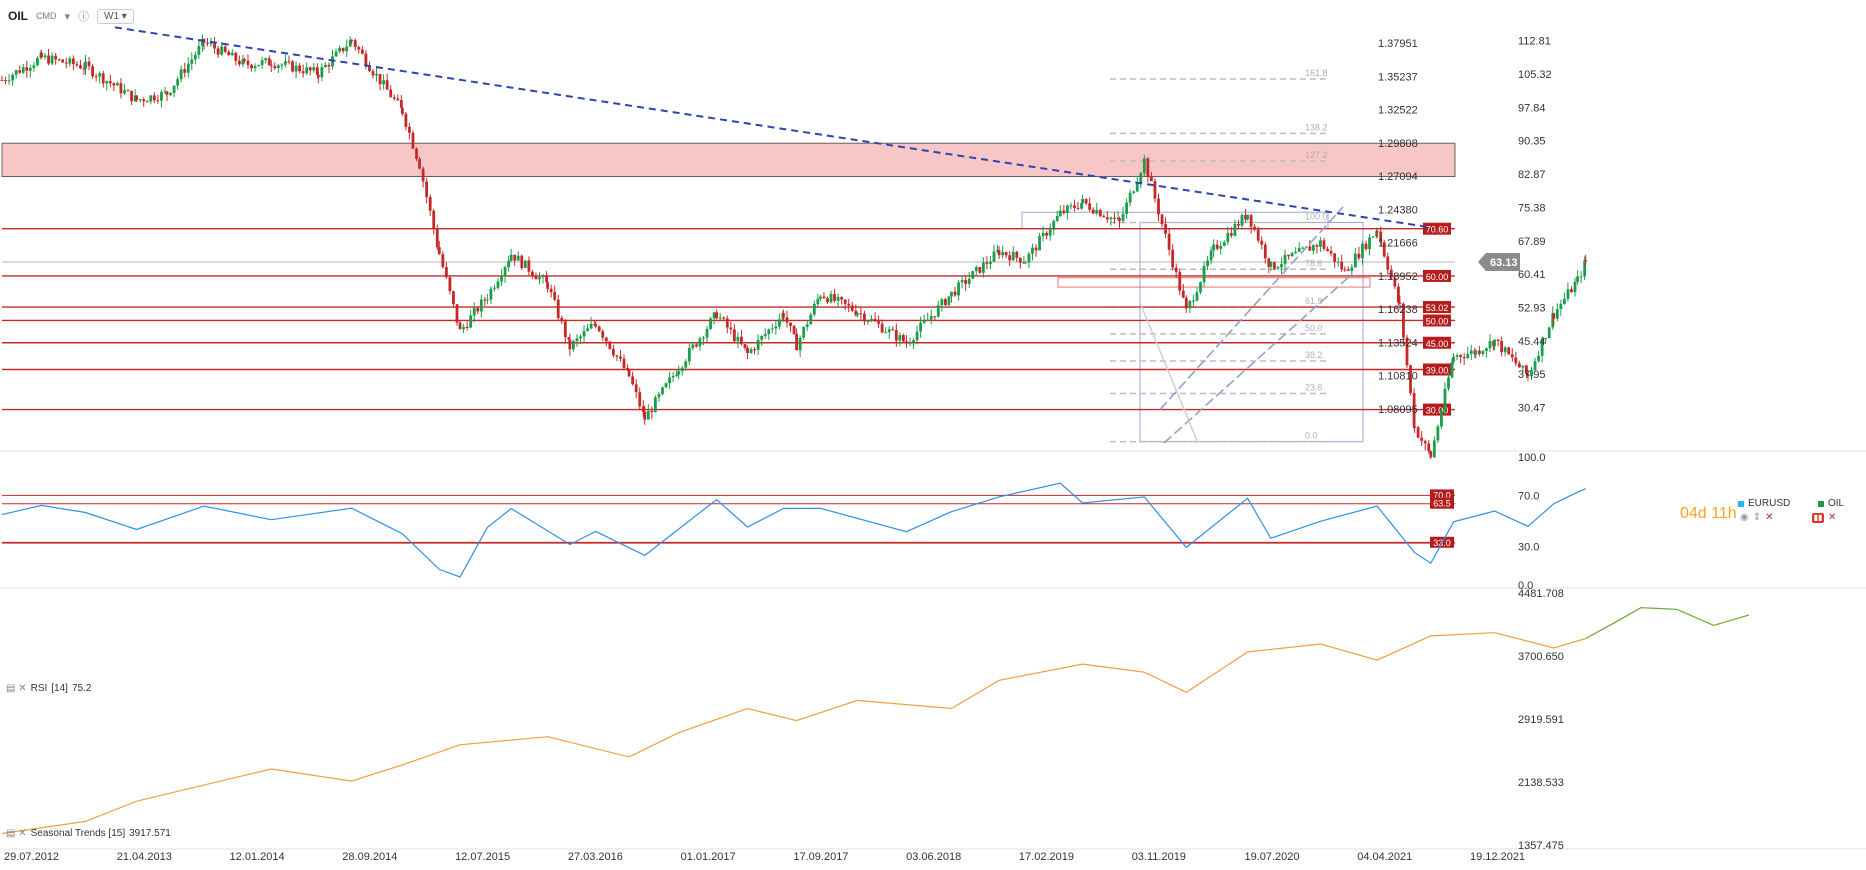 This screenshot has width=1866, height=870. Describe the element at coordinates (482, 857) in the screenshot. I see `x-axis-tick: 12.07.2015` at that location.